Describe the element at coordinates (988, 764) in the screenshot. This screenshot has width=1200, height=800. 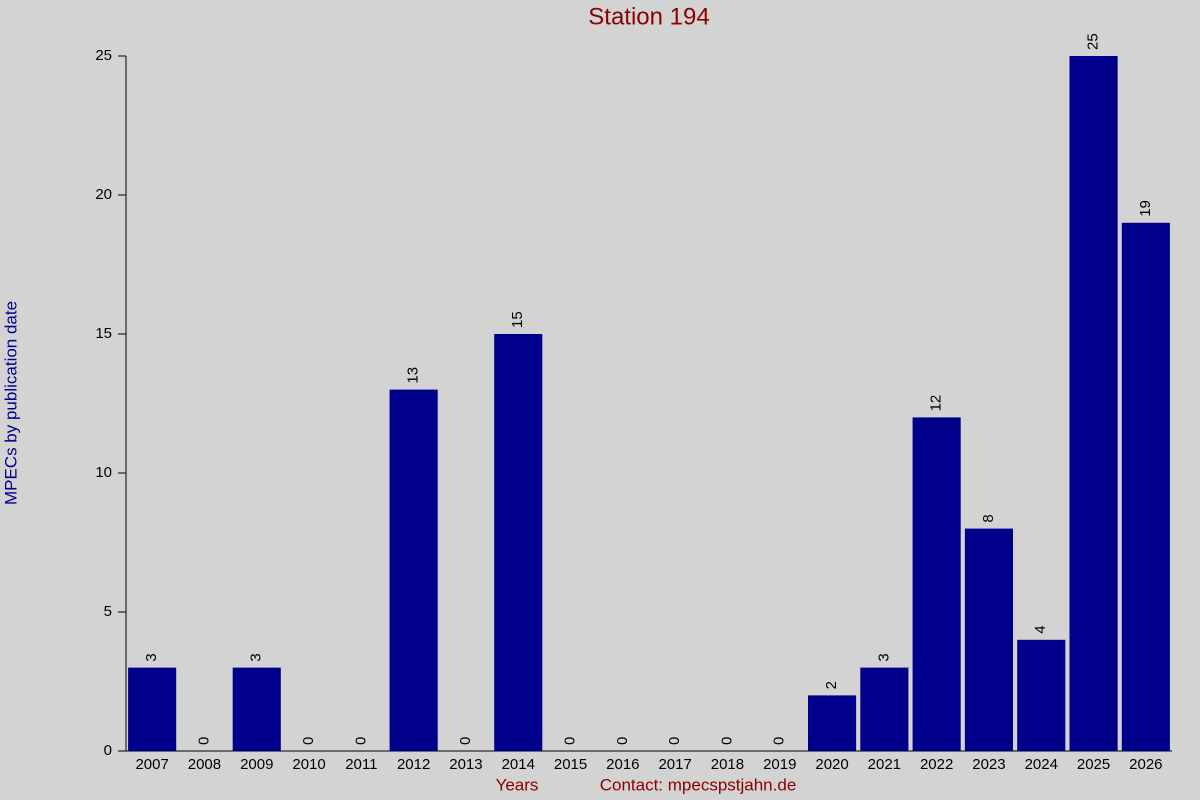
I see `x-tick-label: 2023` at that location.